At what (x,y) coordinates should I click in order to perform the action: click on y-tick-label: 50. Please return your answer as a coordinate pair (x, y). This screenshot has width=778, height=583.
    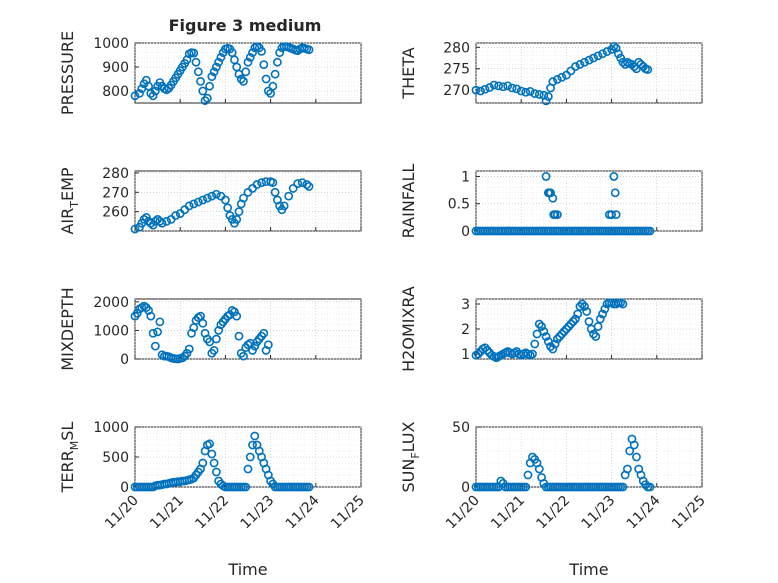
    Looking at the image, I should click on (461, 428).